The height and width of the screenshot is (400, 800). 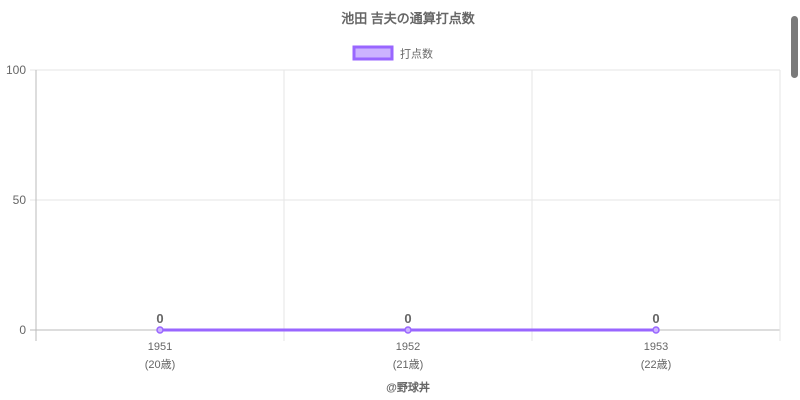 What do you see at coordinates (408, 364) in the screenshot?
I see `x-tick-sublabel: (21歳)` at bounding box center [408, 364].